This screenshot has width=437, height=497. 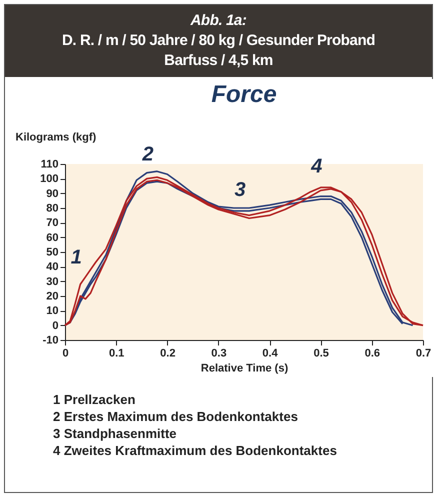 What do you see at coordinates (244, 368) in the screenshot?
I see `x-axis-title: Relative Time (s)` at bounding box center [244, 368].